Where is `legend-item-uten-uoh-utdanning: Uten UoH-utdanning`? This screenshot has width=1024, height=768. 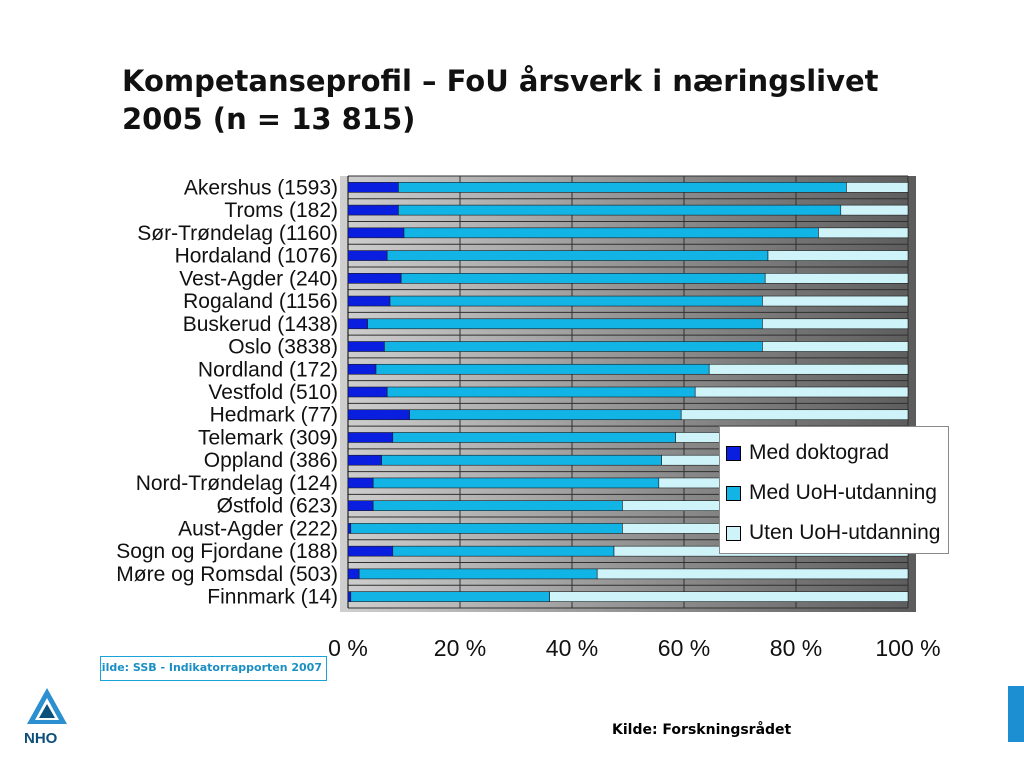
legend-item-uten-uoh-utdanning: Uten UoH-utdanning is located at coordinates (837, 533).